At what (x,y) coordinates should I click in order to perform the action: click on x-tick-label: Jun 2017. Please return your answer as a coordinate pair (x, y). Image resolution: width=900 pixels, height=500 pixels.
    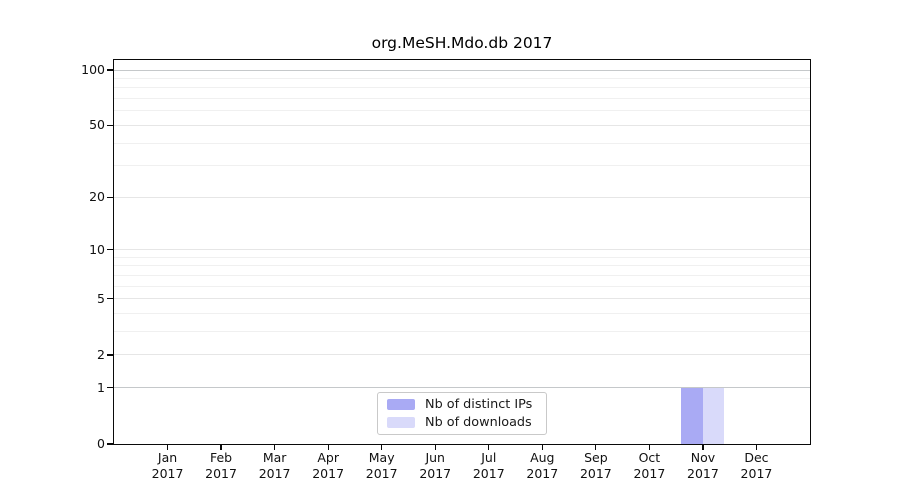
    Looking at the image, I should click on (435, 465).